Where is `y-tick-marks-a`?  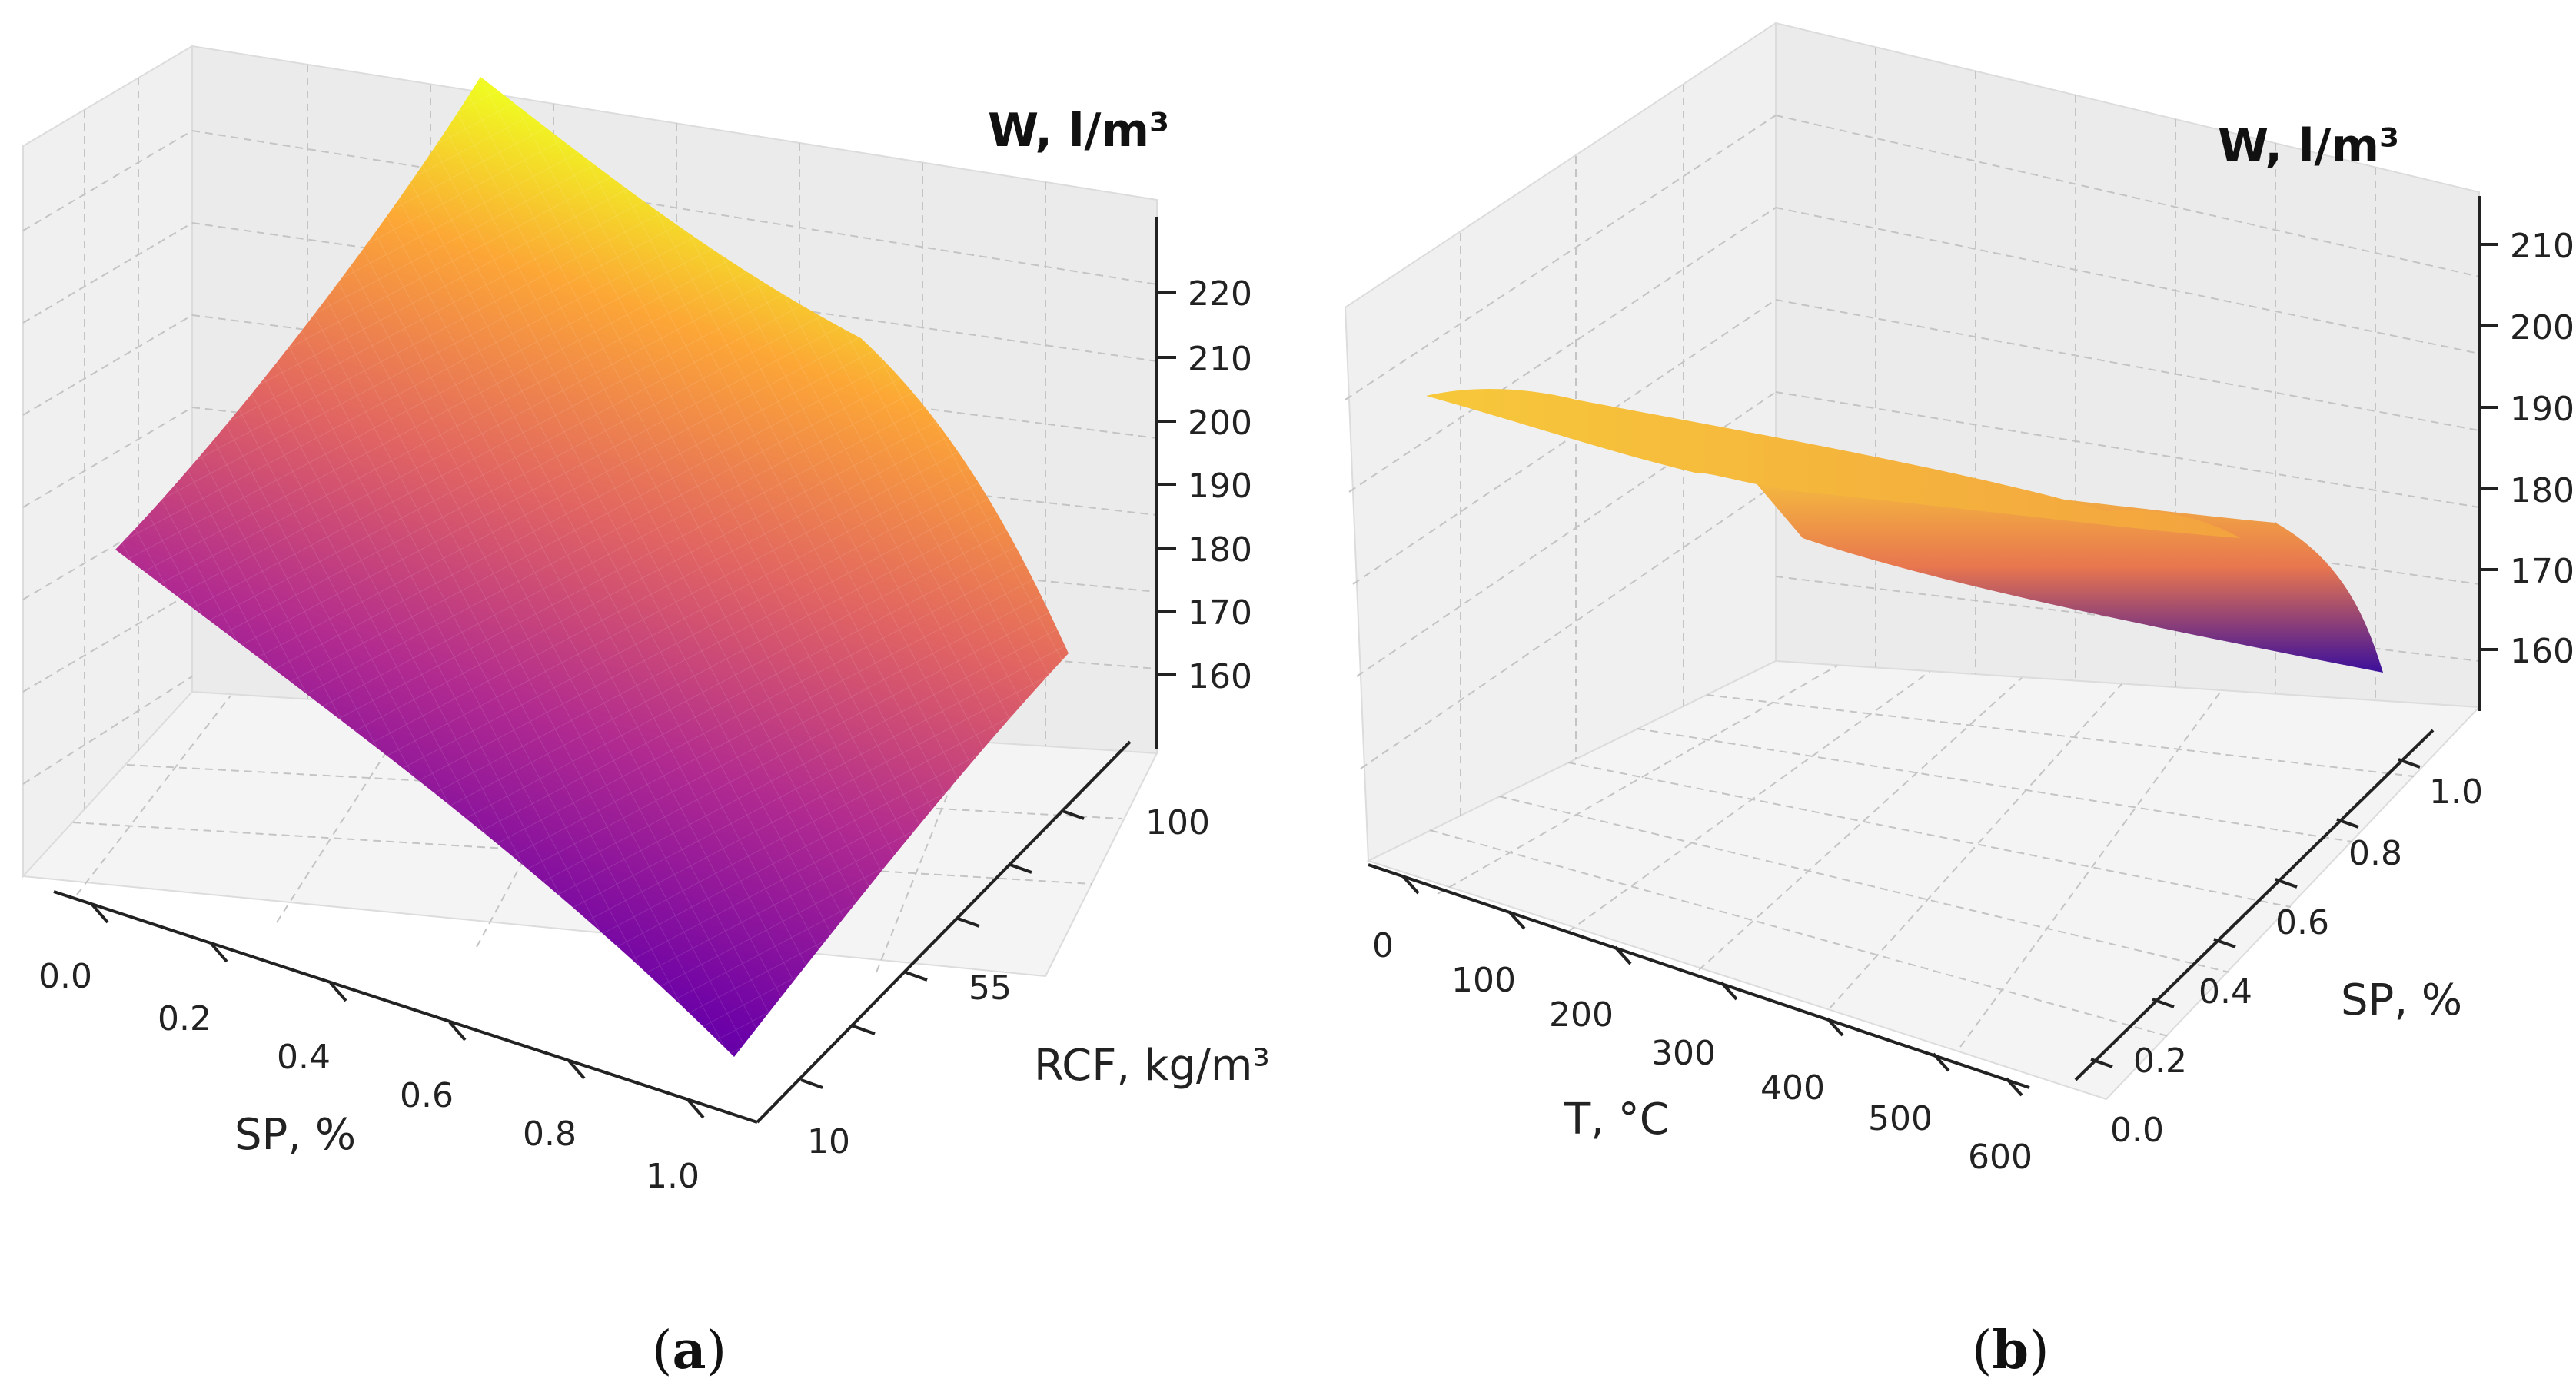
y-tick-marks-a is located at coordinates (942, 949).